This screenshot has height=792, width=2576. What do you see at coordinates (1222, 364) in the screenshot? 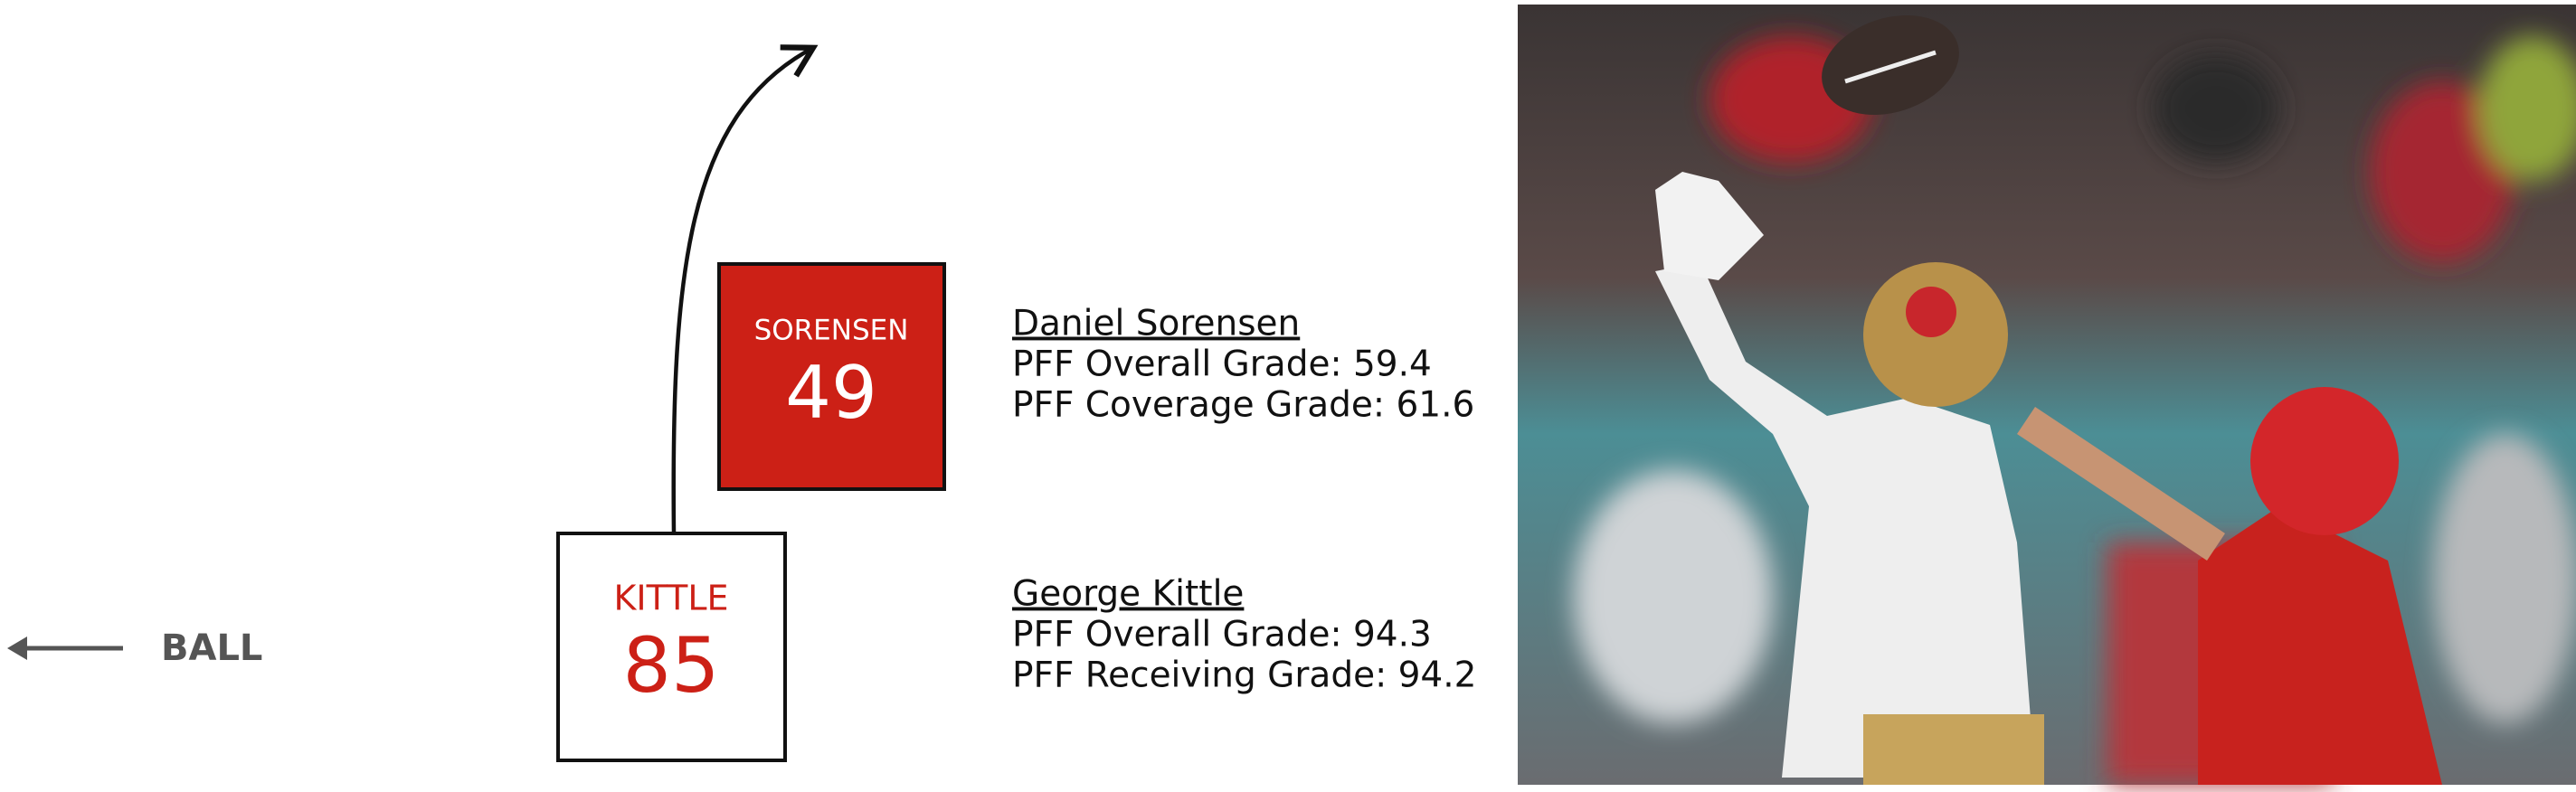
I see `grade: PFF Overall Grade: 59.4` at bounding box center [1222, 364].